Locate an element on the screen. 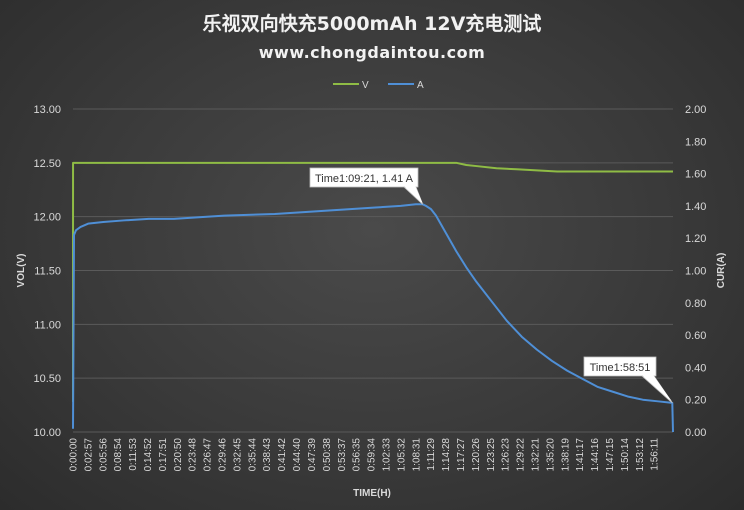 The width and height of the screenshot is (744, 510). x-tick-label: 0:56:35 is located at coordinates (357, 455).